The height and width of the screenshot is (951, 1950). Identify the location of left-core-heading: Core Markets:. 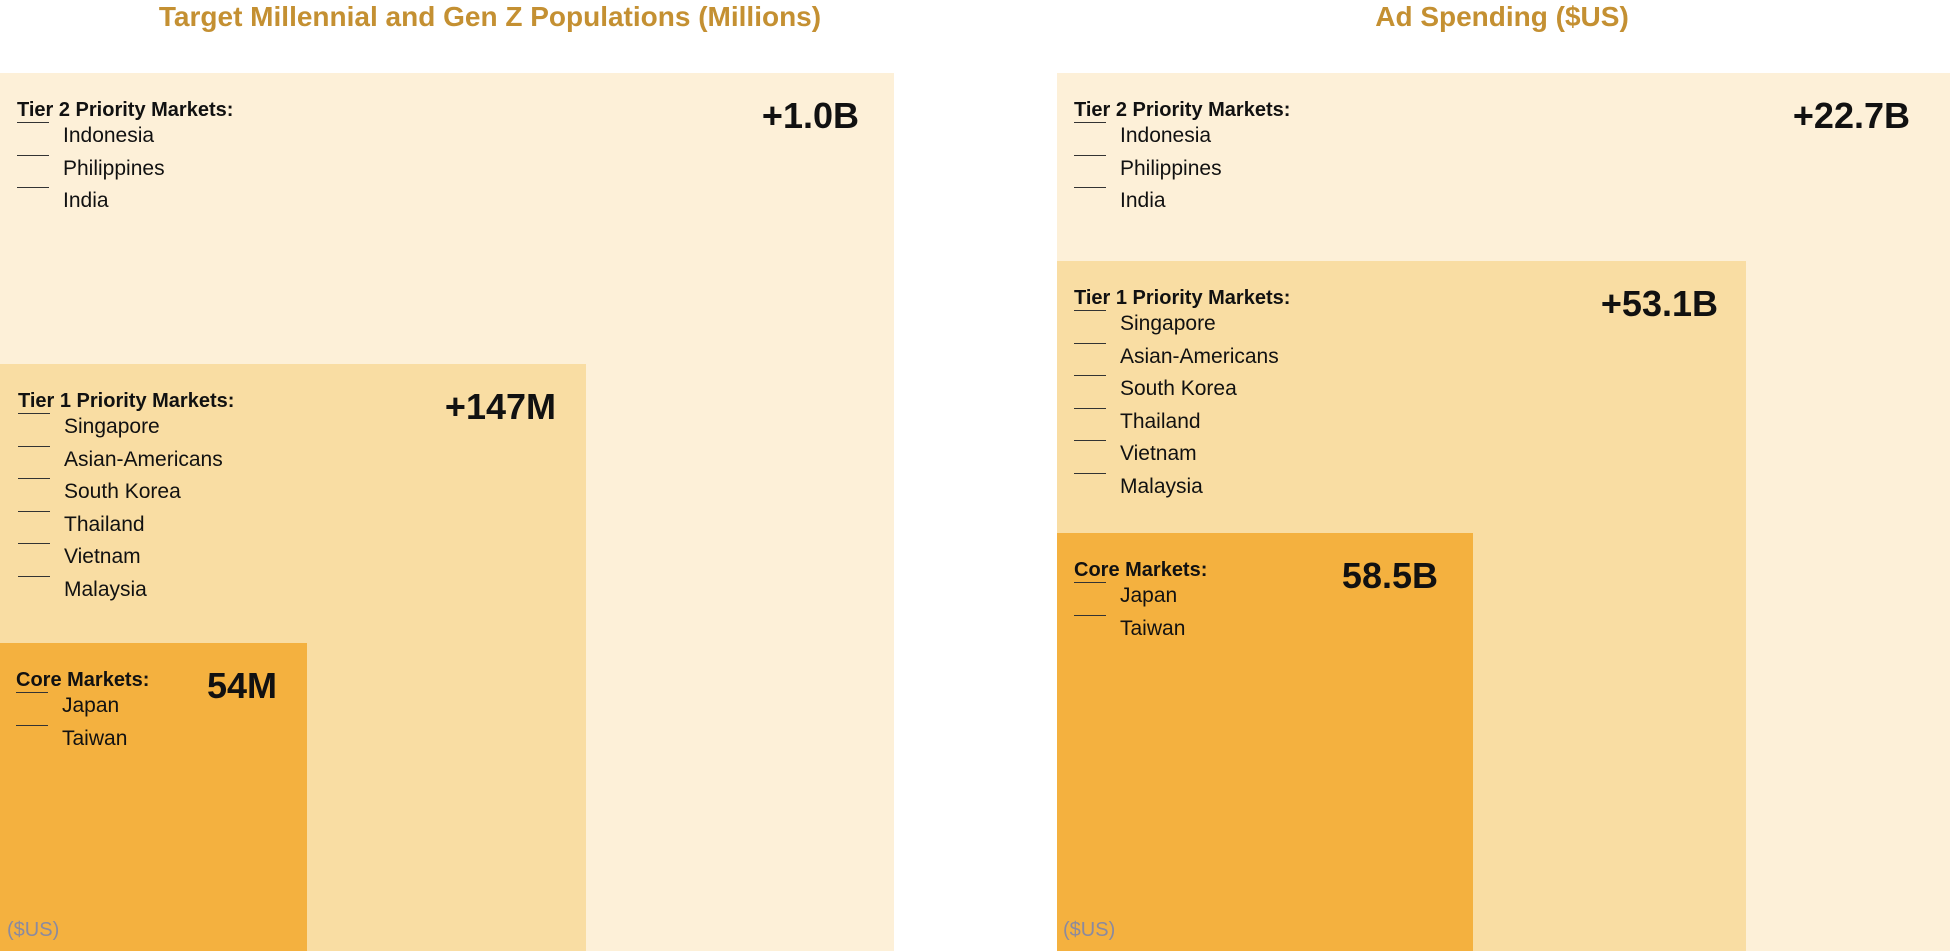
(83, 680).